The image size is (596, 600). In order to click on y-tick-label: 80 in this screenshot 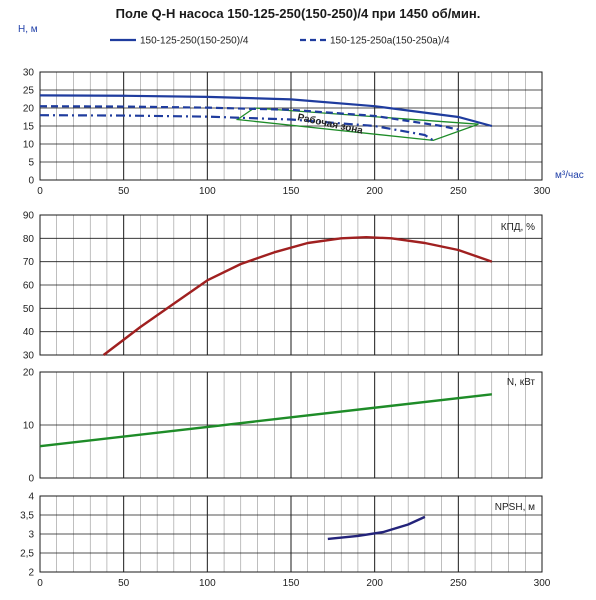, I will do `click(29, 239)`.